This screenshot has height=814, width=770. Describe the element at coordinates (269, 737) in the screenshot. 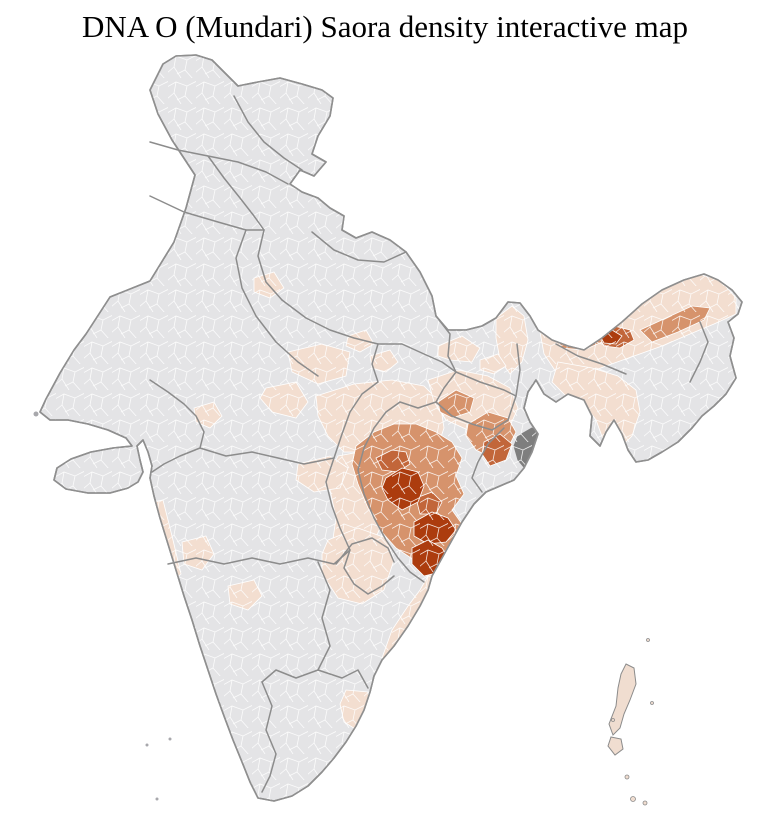

I see `border-kerala-tn` at that location.